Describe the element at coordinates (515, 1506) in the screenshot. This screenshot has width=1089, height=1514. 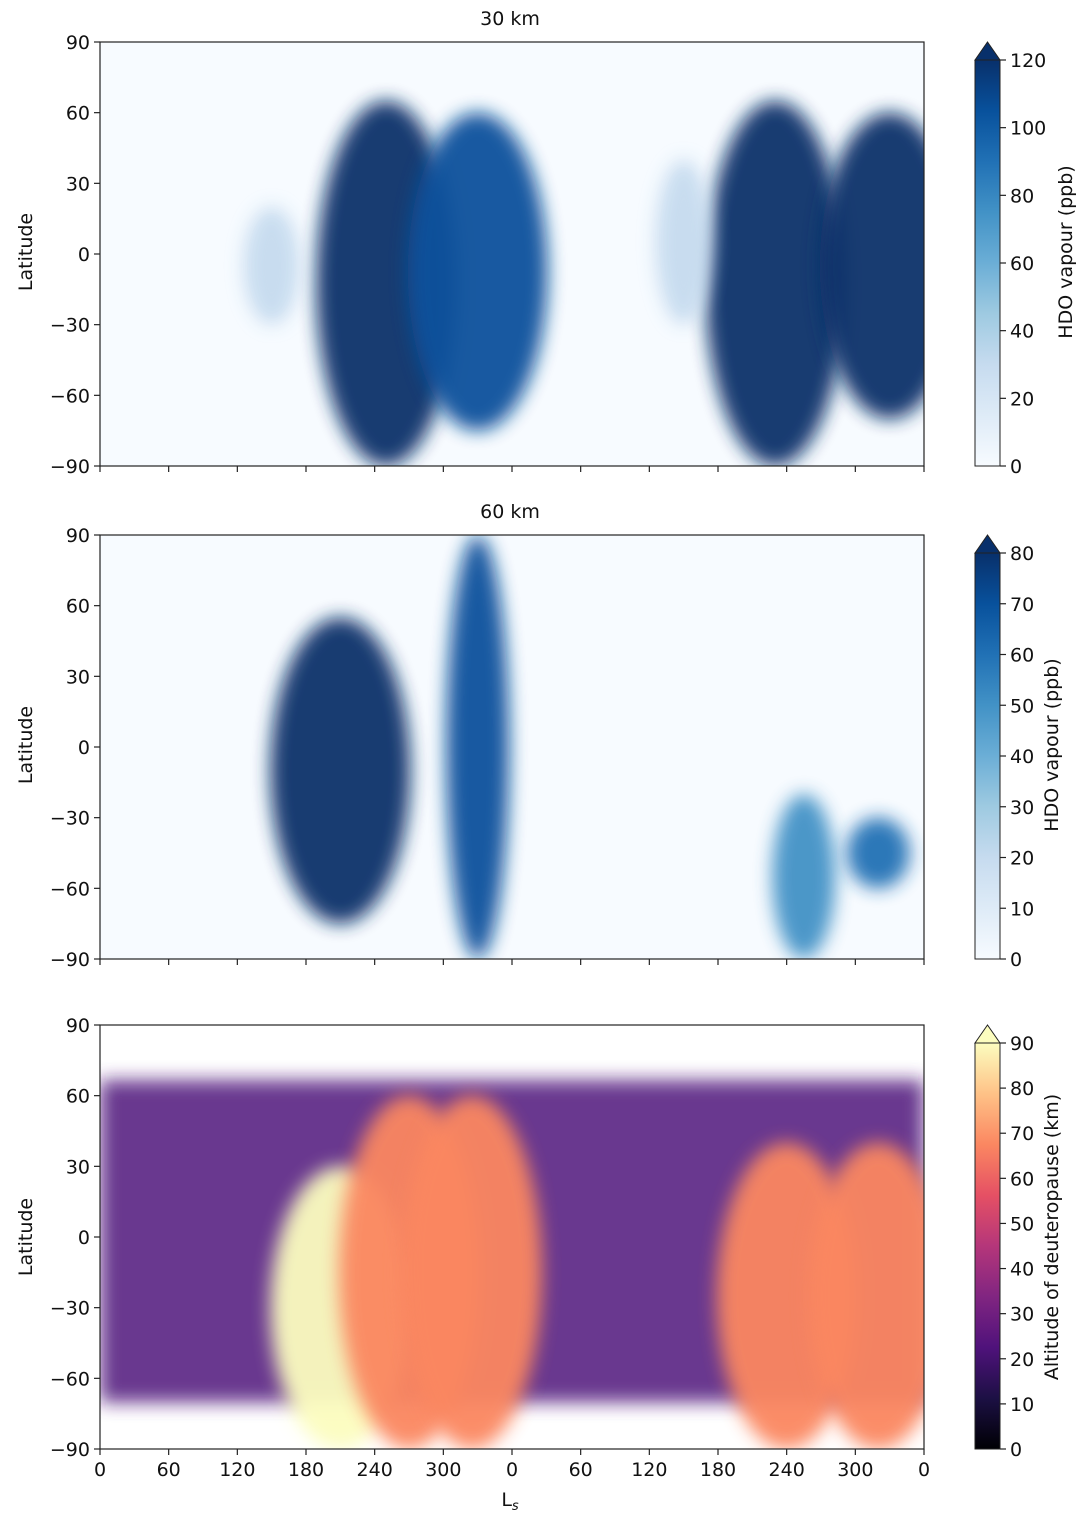
I see `x-axis-label-sub: s` at that location.